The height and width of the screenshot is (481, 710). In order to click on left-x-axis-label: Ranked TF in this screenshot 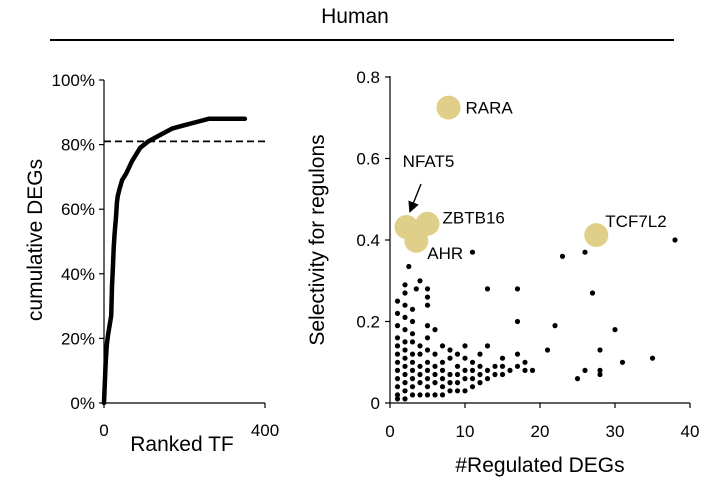, I will do `click(182, 444)`.